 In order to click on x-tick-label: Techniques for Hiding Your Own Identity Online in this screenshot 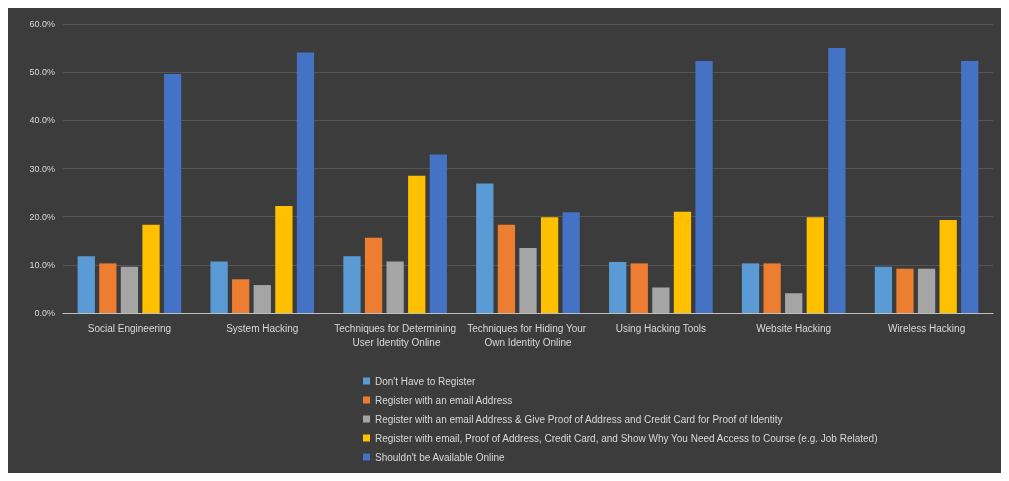, I will do `click(528, 335)`.